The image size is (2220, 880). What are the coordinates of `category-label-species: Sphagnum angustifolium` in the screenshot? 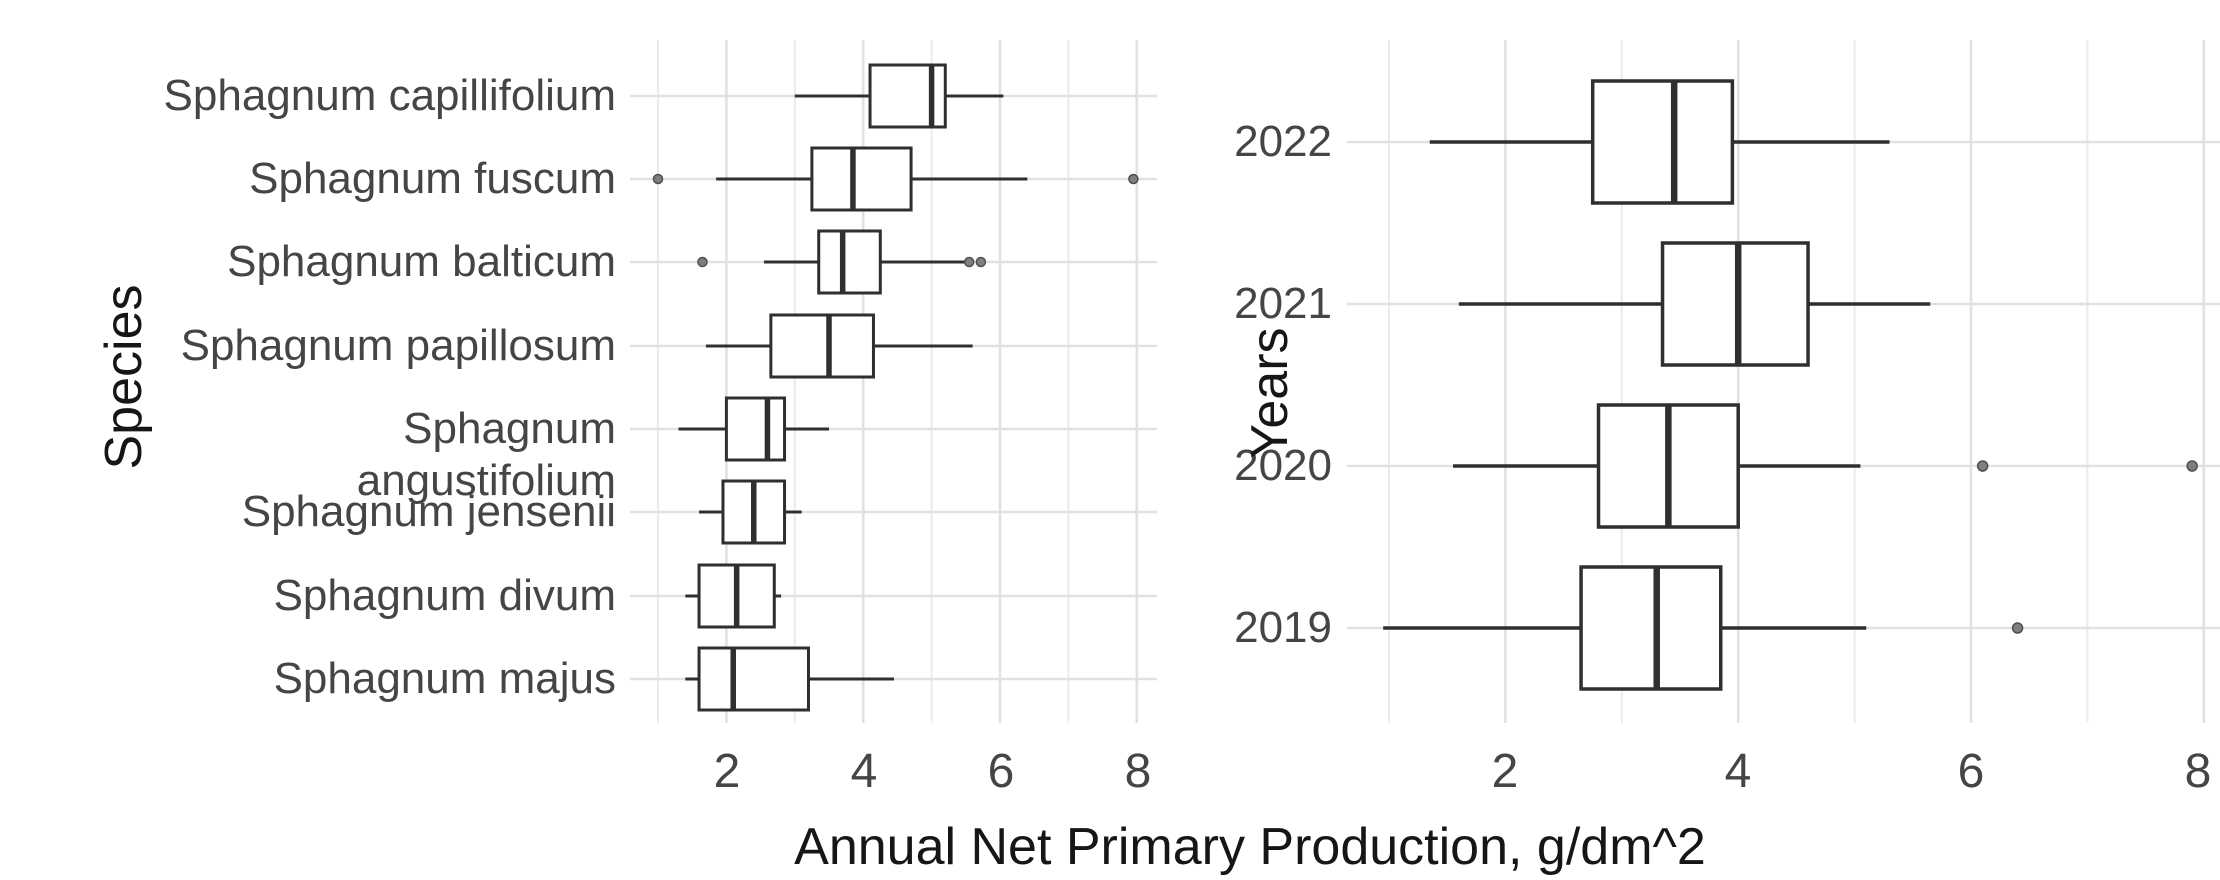 It's located at (486, 454).